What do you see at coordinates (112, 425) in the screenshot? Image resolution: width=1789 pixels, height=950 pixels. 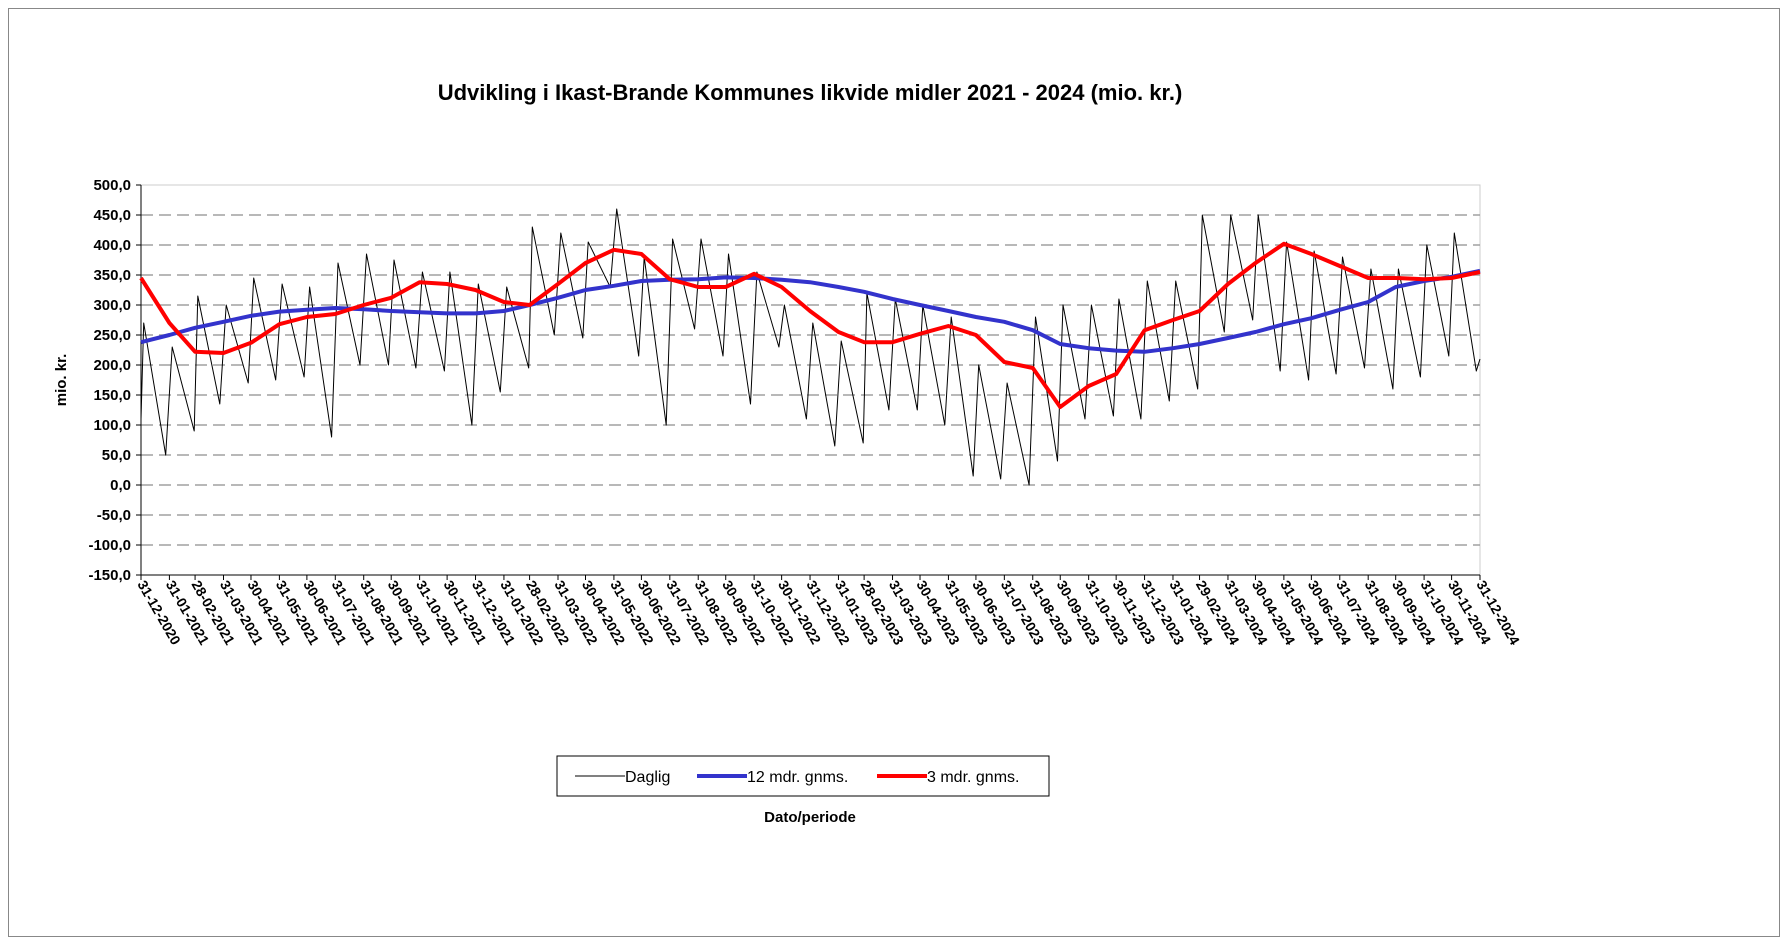 I see `y-tick-label: 100,0` at bounding box center [112, 425].